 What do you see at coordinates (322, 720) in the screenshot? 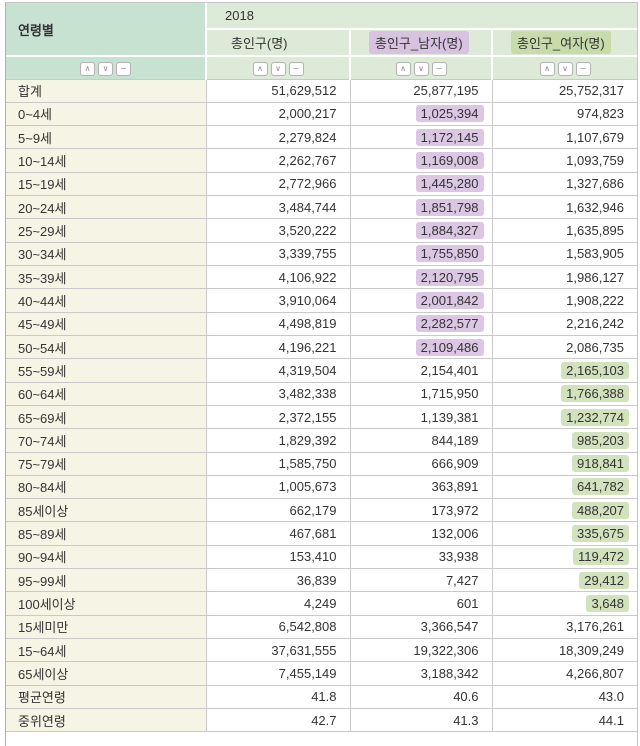
I see `table-row: 중위연령 42.7 41.3 44.1` at bounding box center [322, 720].